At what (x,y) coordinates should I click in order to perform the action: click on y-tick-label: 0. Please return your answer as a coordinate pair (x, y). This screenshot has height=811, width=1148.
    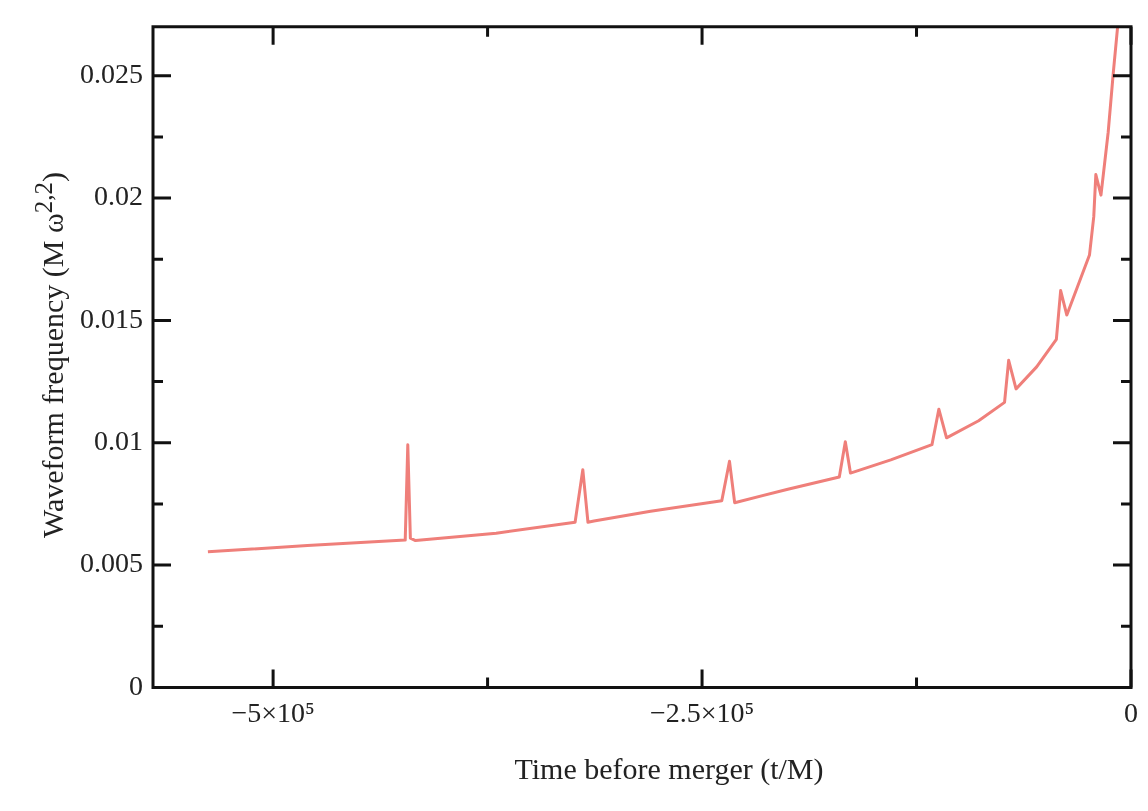
    Looking at the image, I should click on (136, 685).